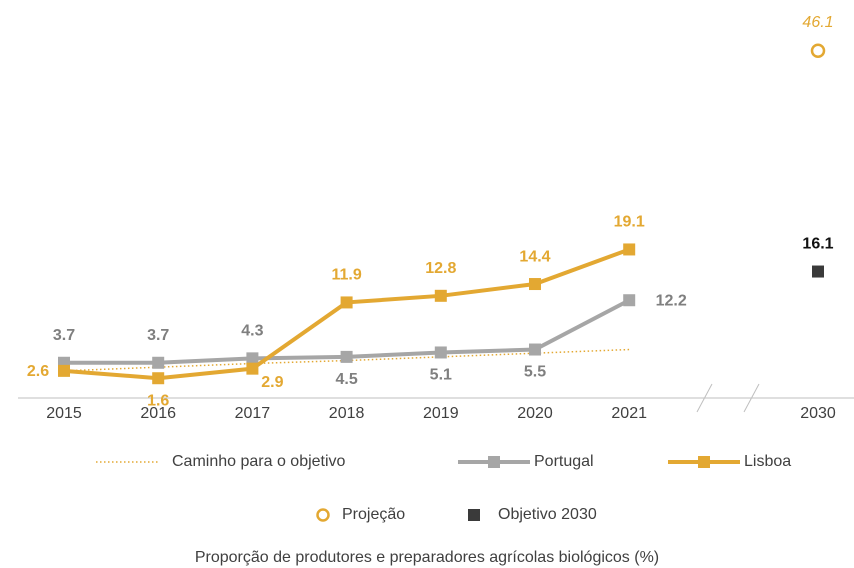 The image size is (854, 568). Describe the element at coordinates (629, 222) in the screenshot. I see `data-label: 19.1` at that location.